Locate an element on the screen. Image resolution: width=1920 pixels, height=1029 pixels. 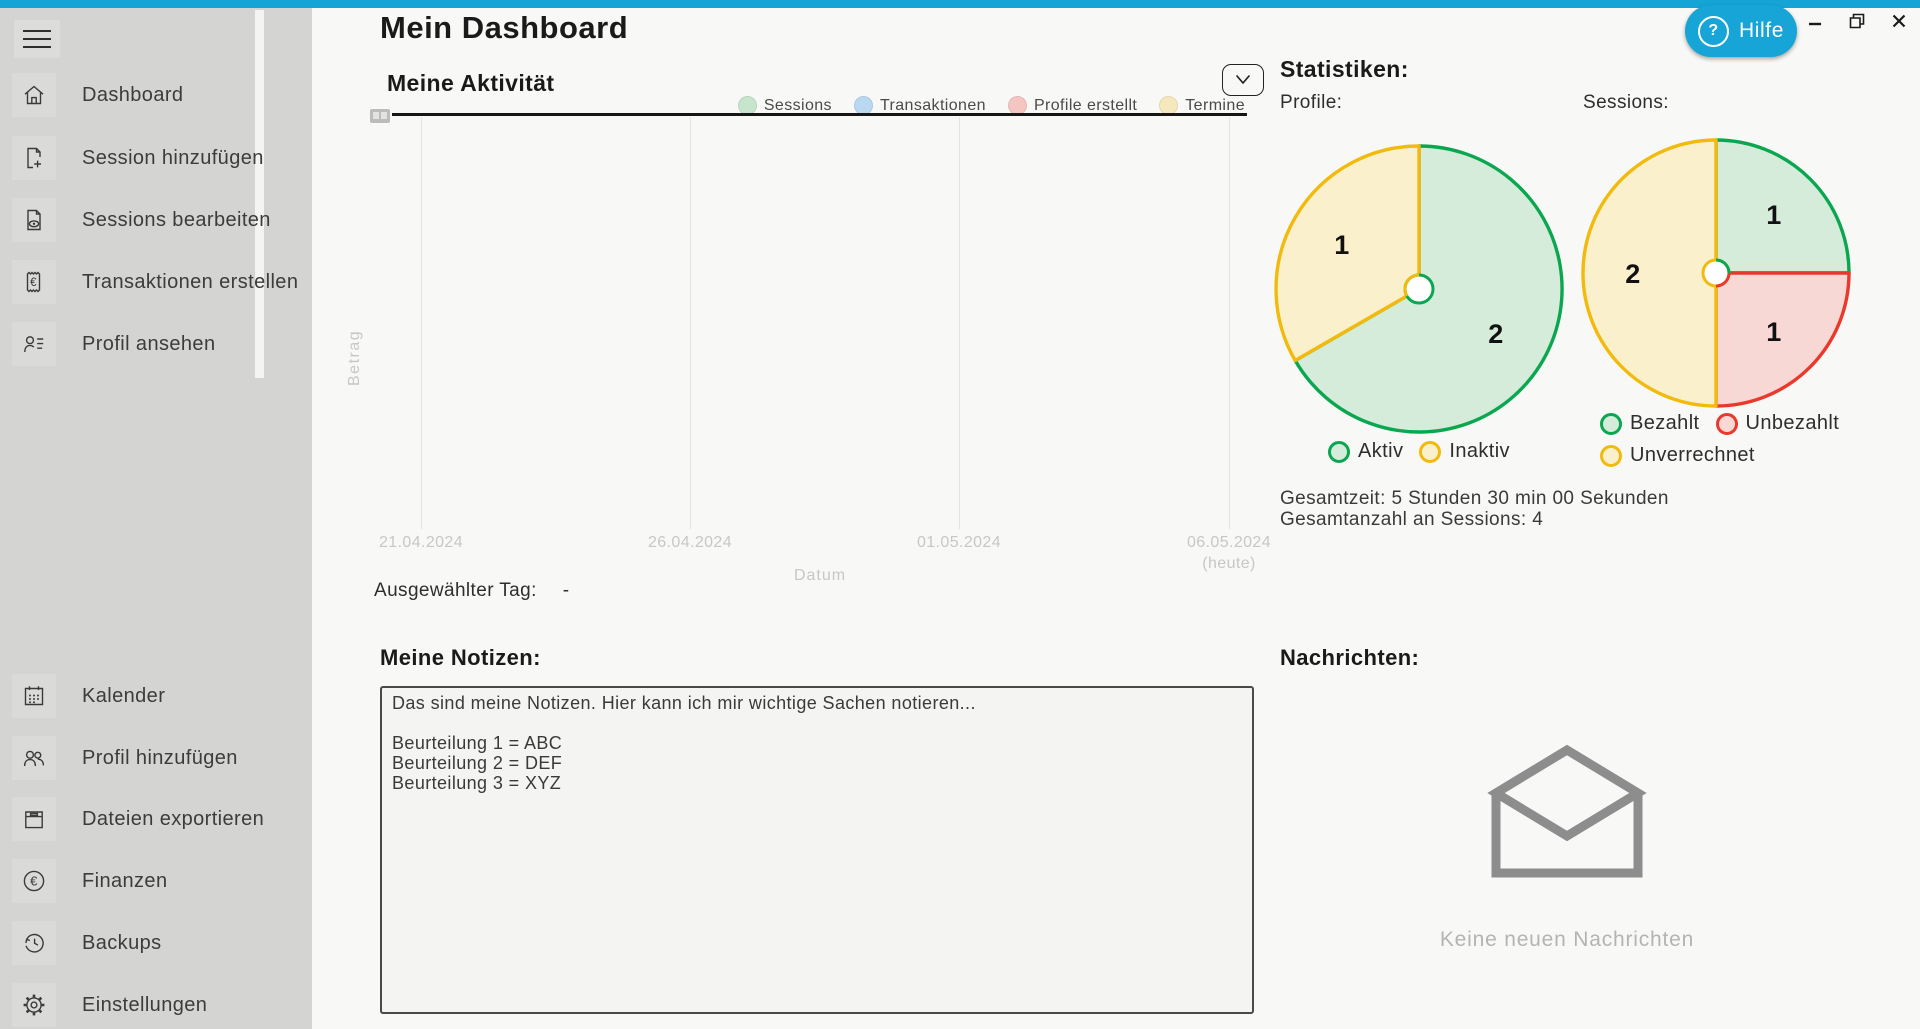
sessions-pie-value-bezahlt: 1 is located at coordinates (1773, 215).